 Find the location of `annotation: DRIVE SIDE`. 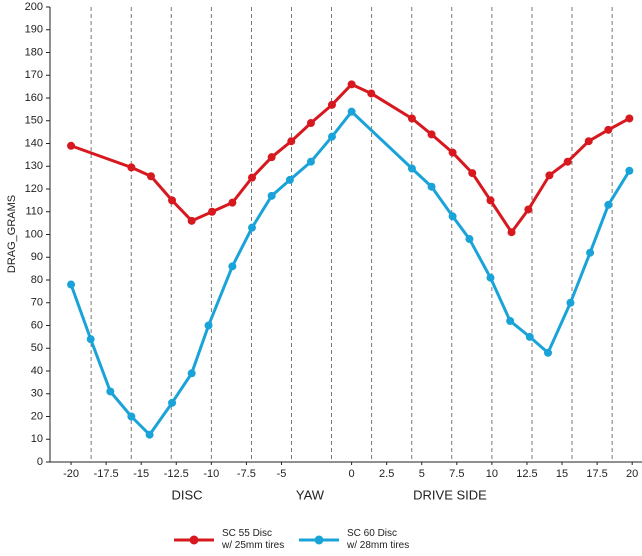

annotation: DRIVE SIDE is located at coordinates (450, 494).